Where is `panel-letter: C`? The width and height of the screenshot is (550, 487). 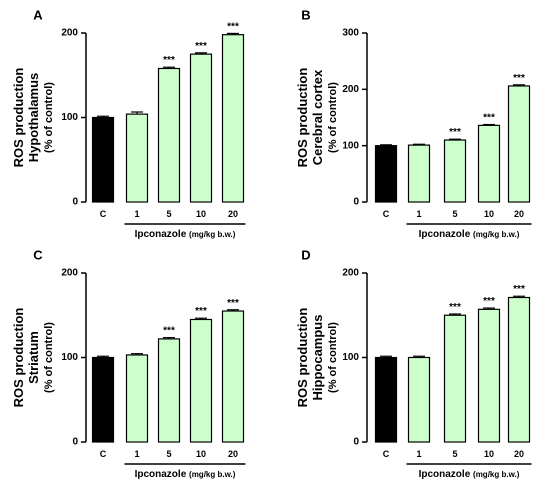 panel-letter: C is located at coordinates (38, 254).